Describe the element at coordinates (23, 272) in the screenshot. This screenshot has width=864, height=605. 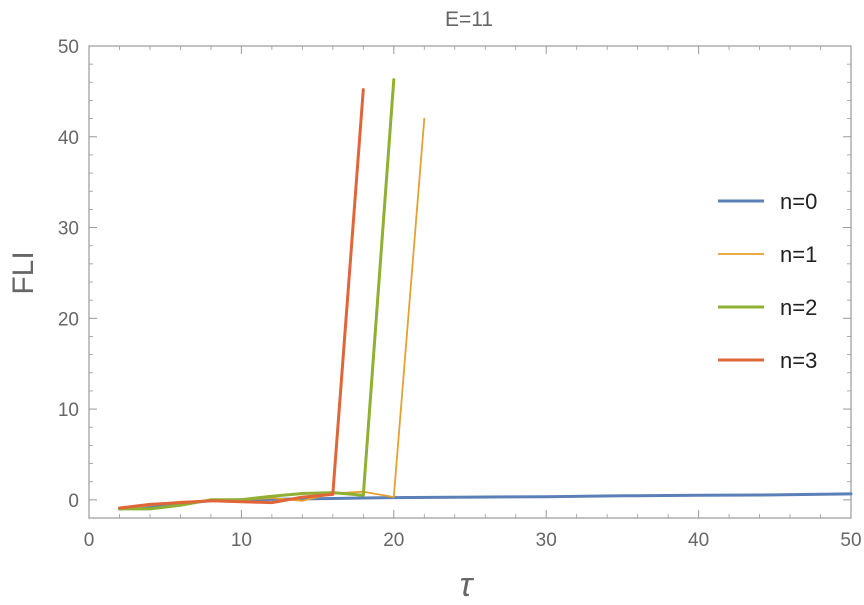
I see `y-axis-label: FLI` at that location.